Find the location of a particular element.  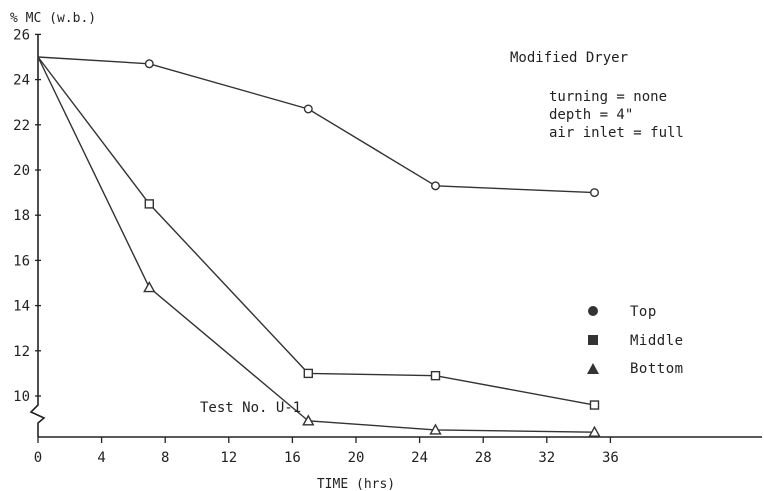

dryer-title: Modified Dryer is located at coordinates (569, 58).